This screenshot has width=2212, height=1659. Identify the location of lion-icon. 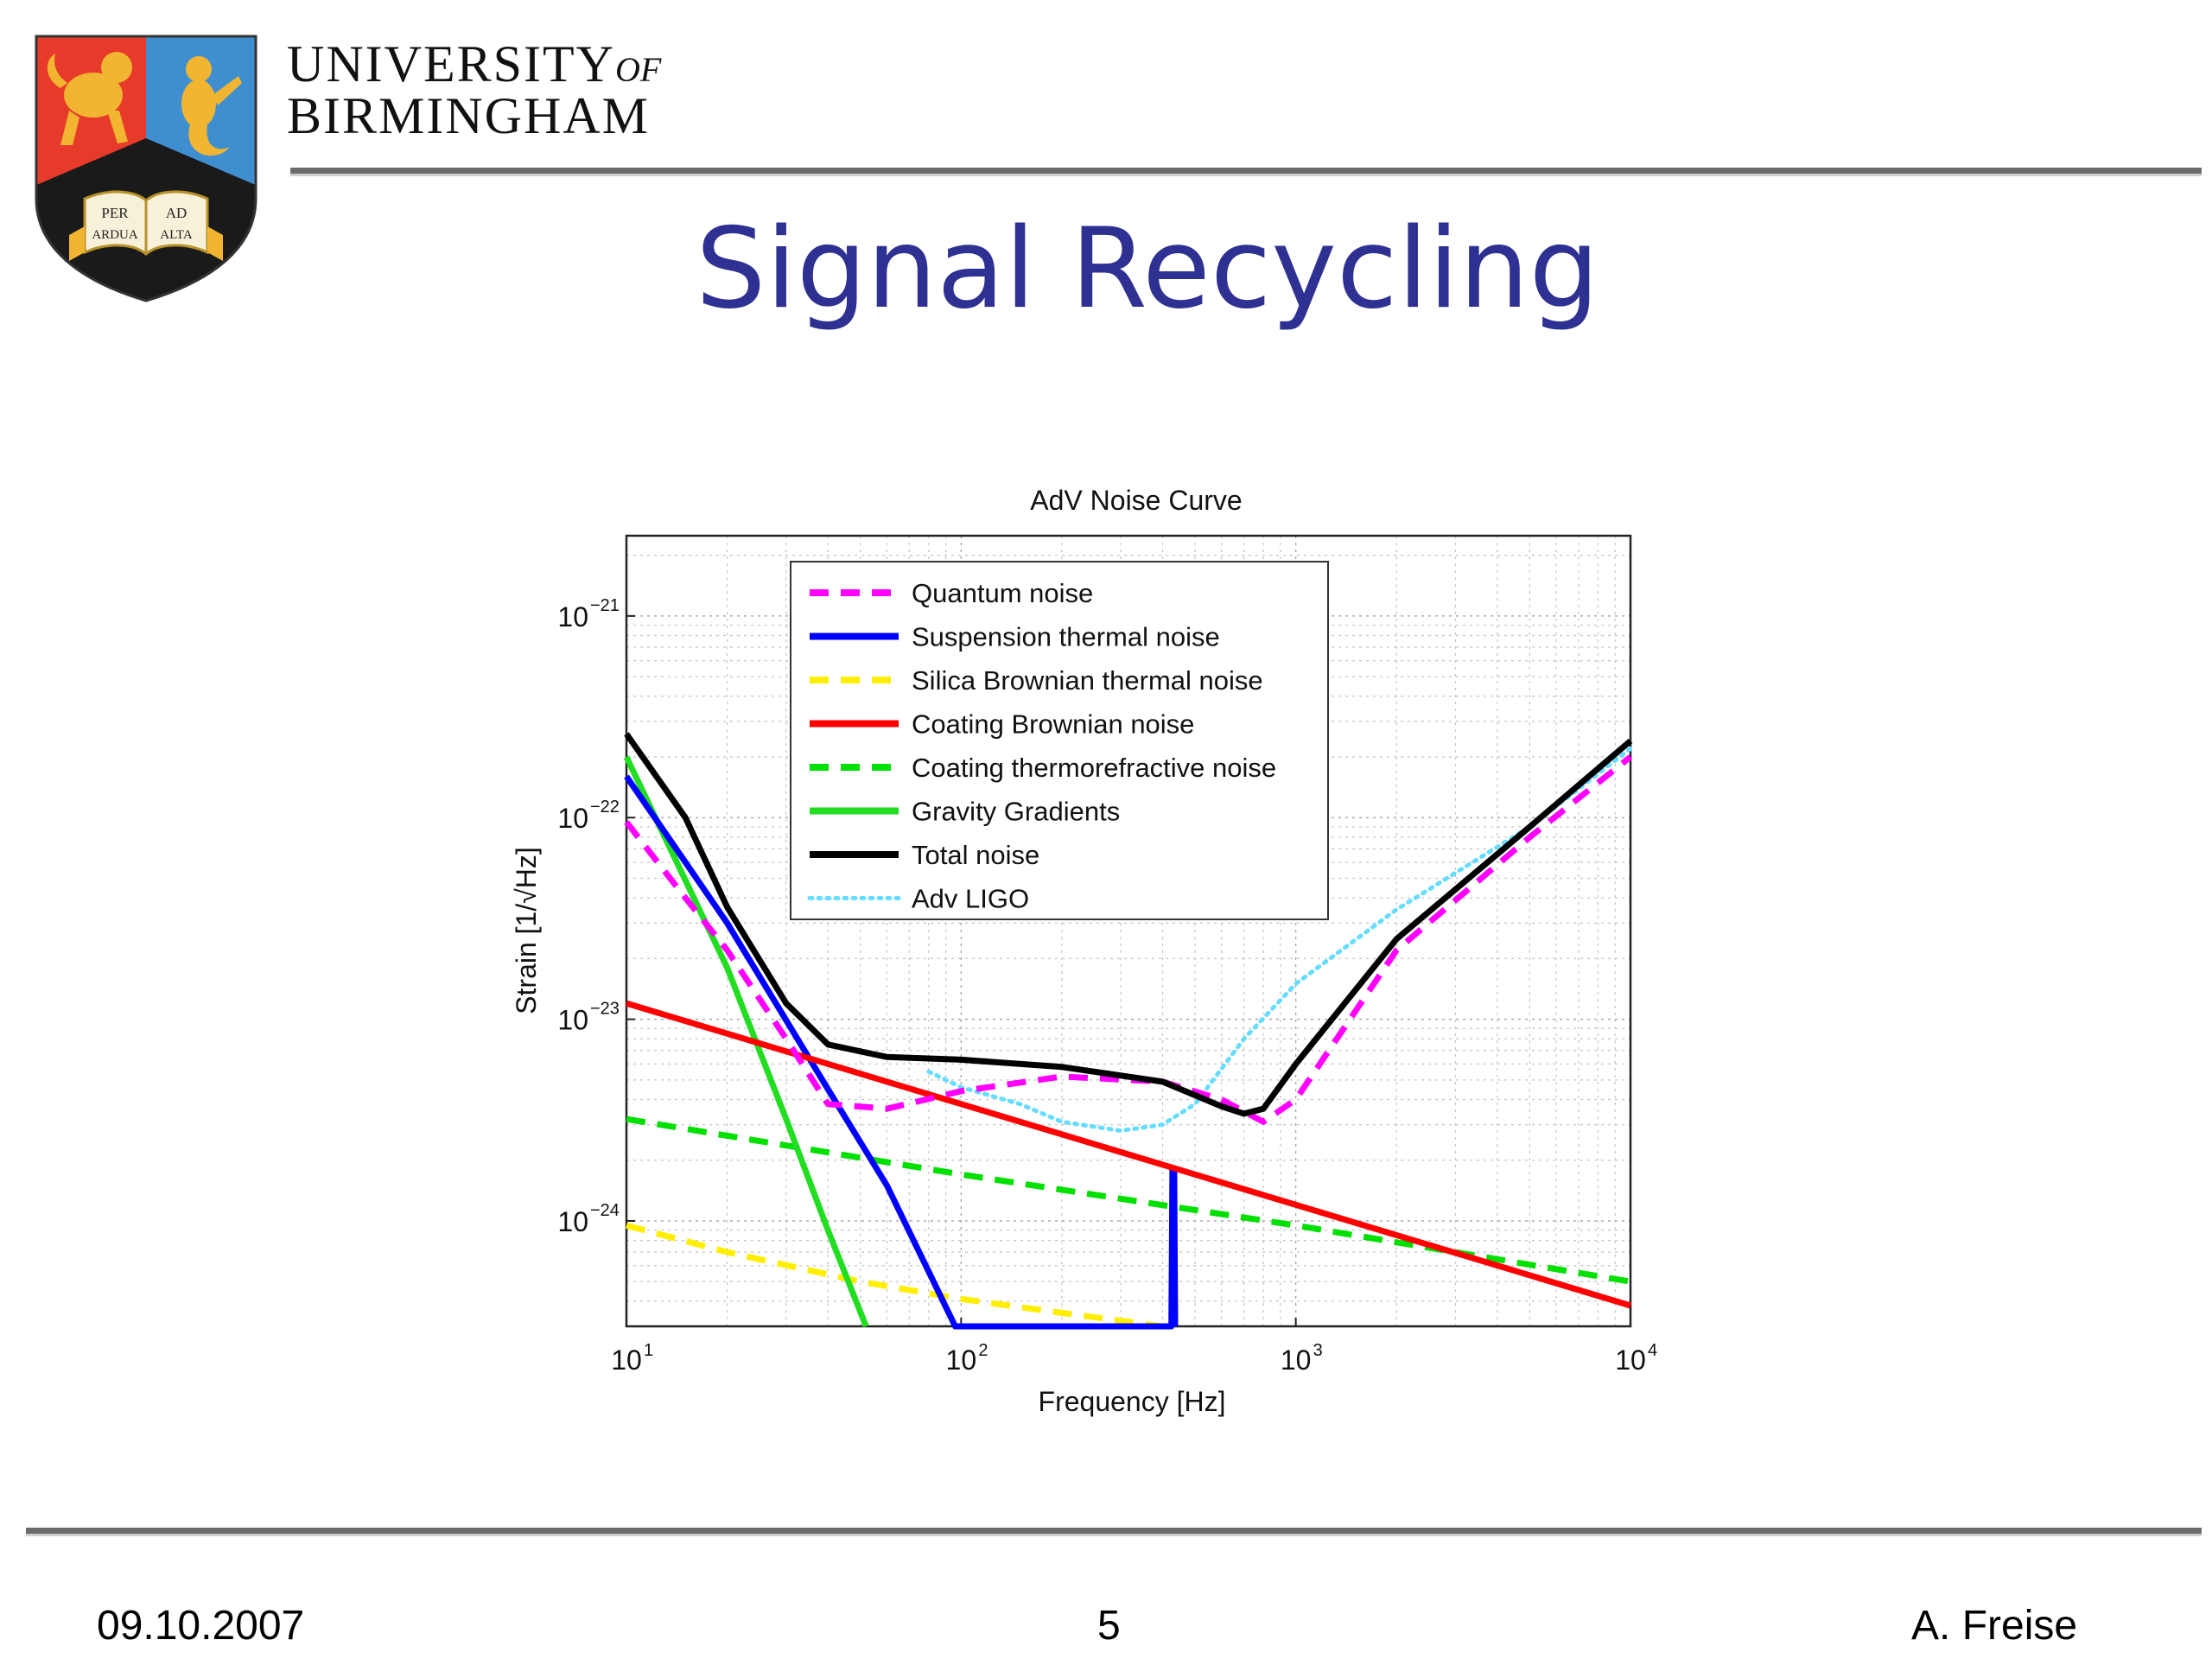
(89, 98).